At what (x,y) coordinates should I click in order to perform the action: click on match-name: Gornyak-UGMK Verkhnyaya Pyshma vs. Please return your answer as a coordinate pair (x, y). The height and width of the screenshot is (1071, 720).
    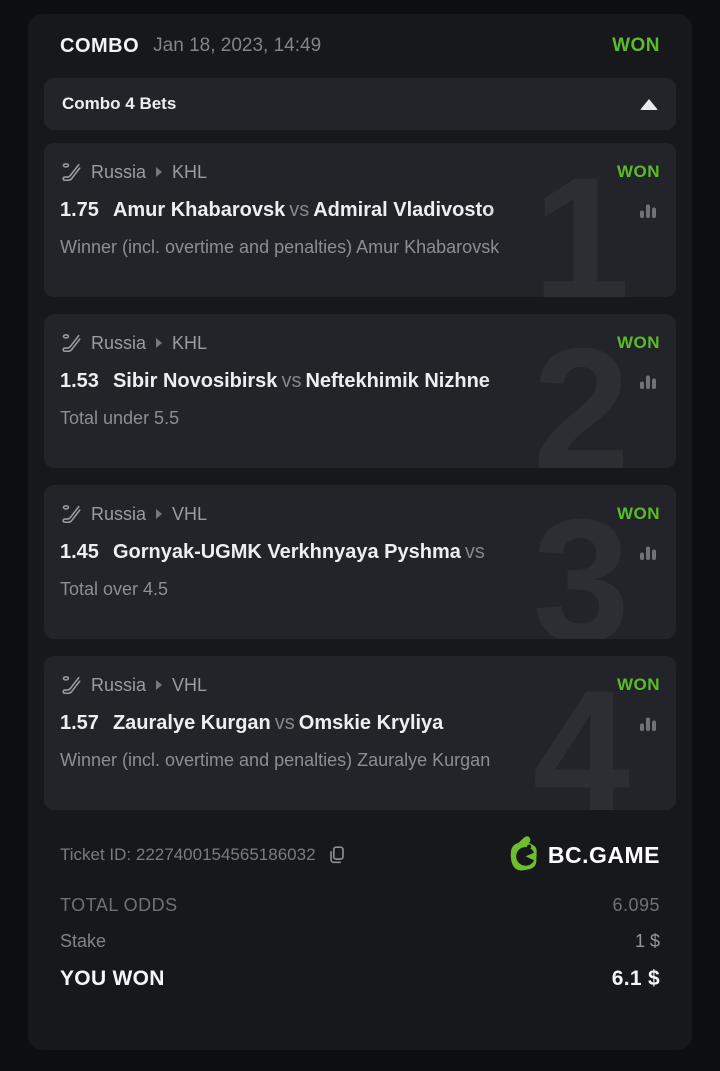
    Looking at the image, I should click on (367, 552).